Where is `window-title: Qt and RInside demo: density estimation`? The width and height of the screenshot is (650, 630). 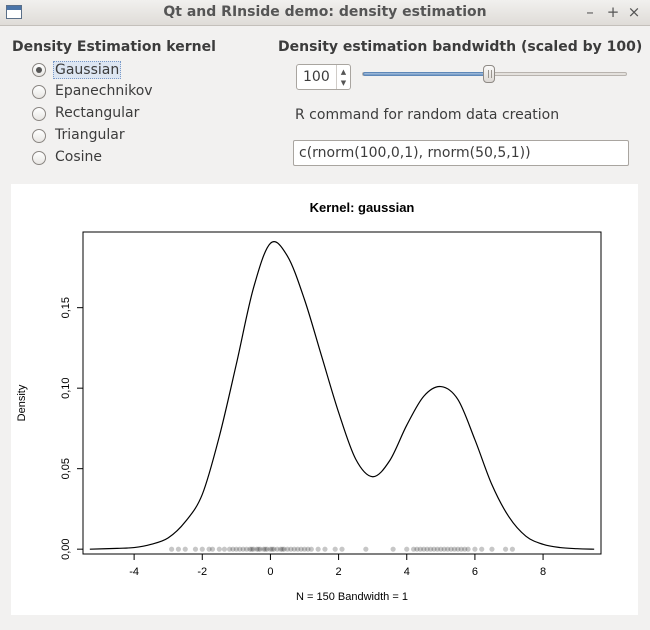
window-title: Qt and RInside demo: density estimation is located at coordinates (325, 12).